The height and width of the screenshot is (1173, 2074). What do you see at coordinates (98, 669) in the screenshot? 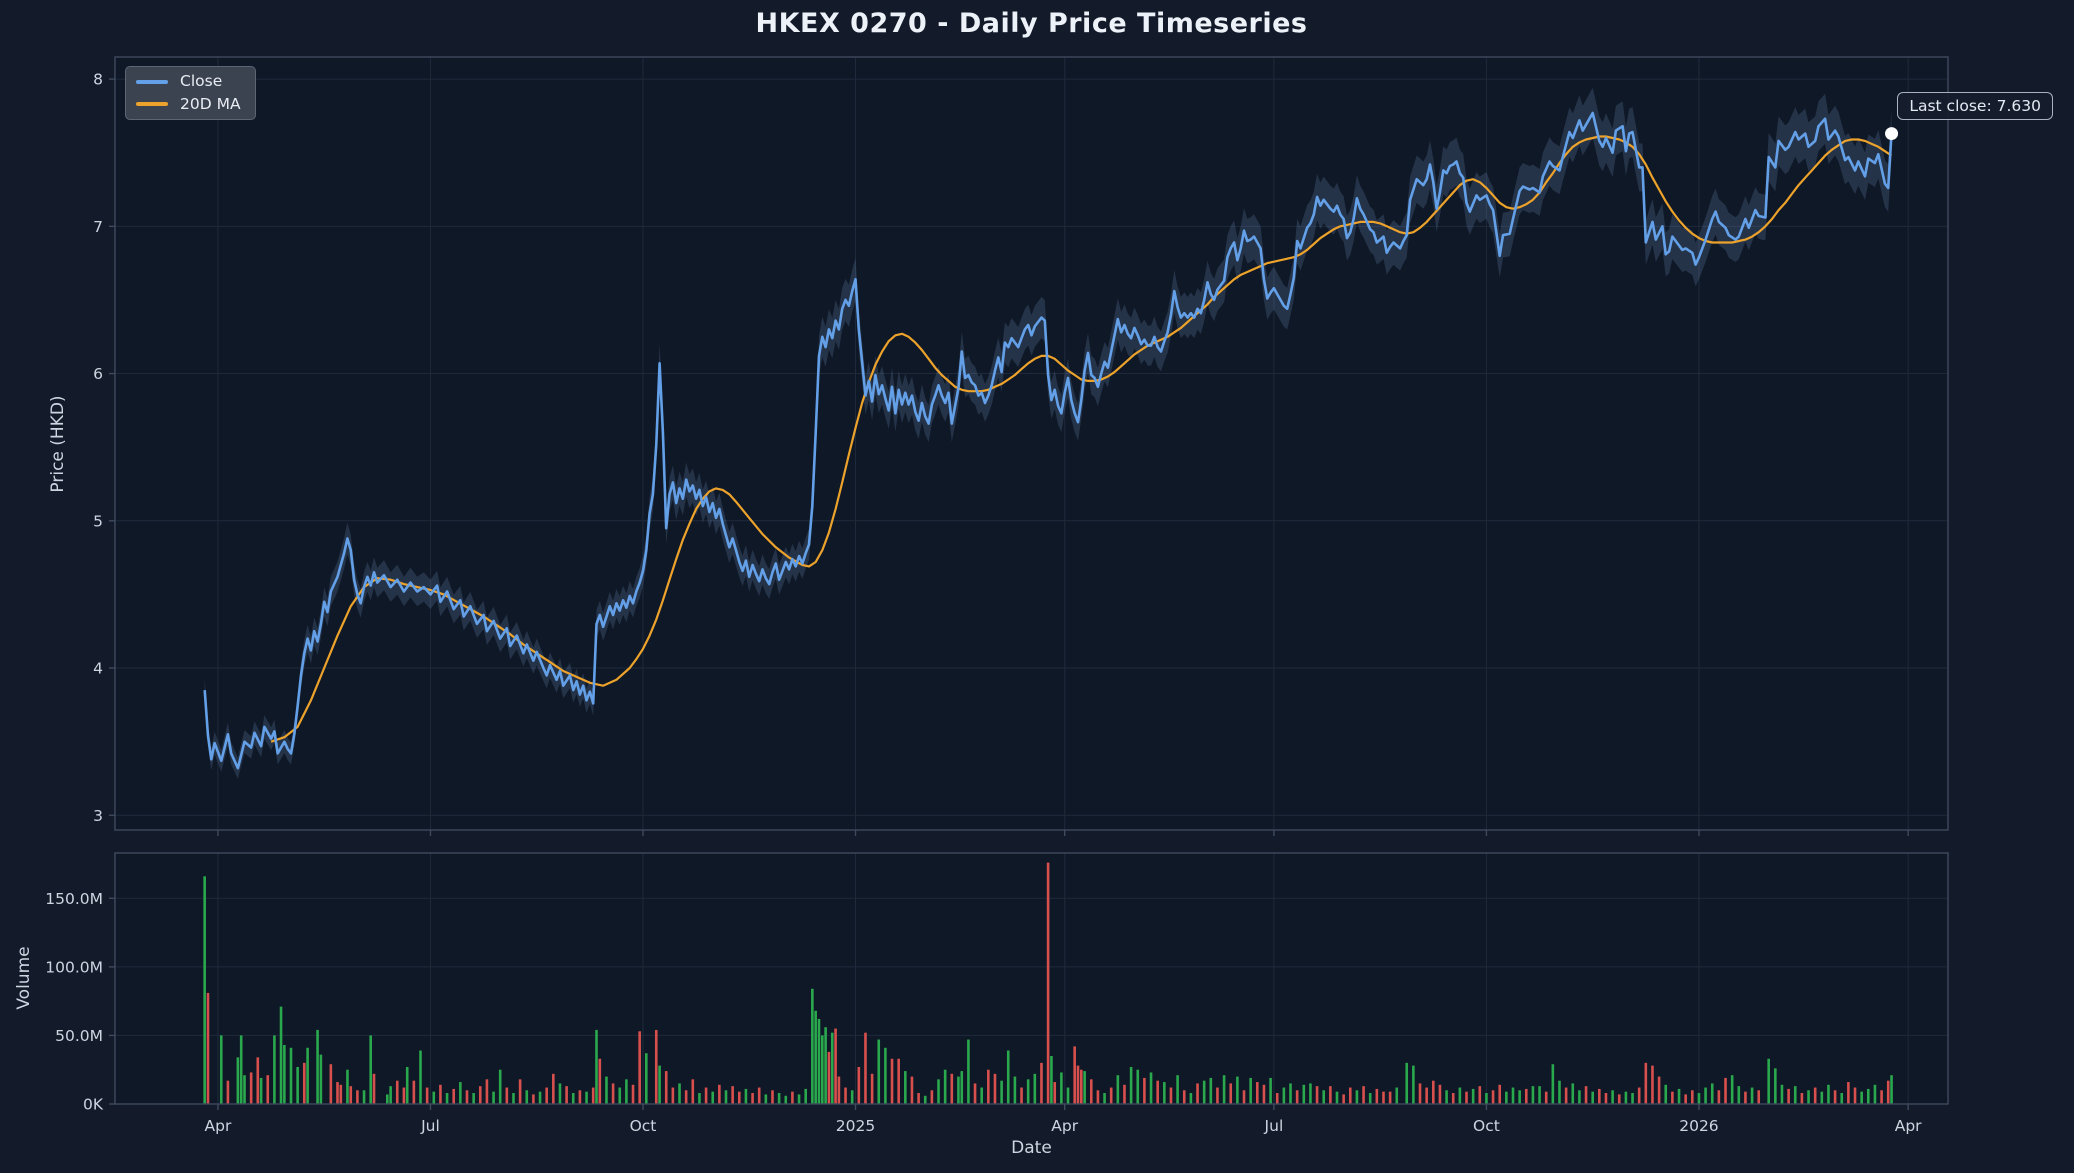
I see `svg-text: 4` at bounding box center [98, 669].